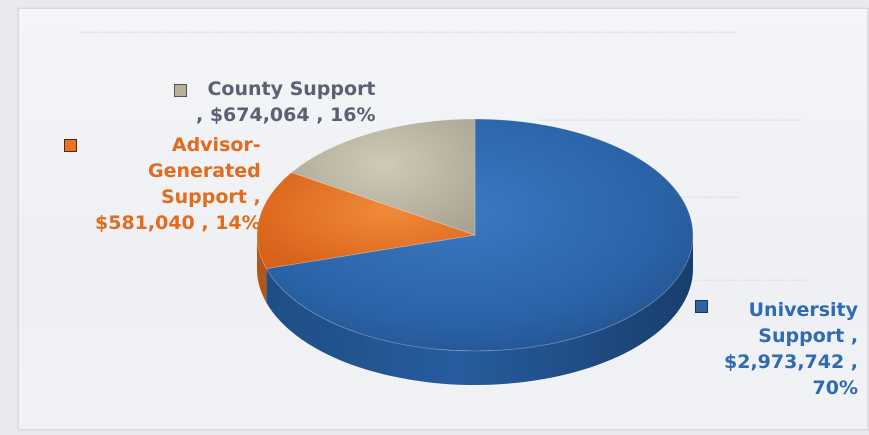 The image size is (869, 435). What do you see at coordinates (70, 145) in the screenshot?
I see `advisor-legend-key` at bounding box center [70, 145].